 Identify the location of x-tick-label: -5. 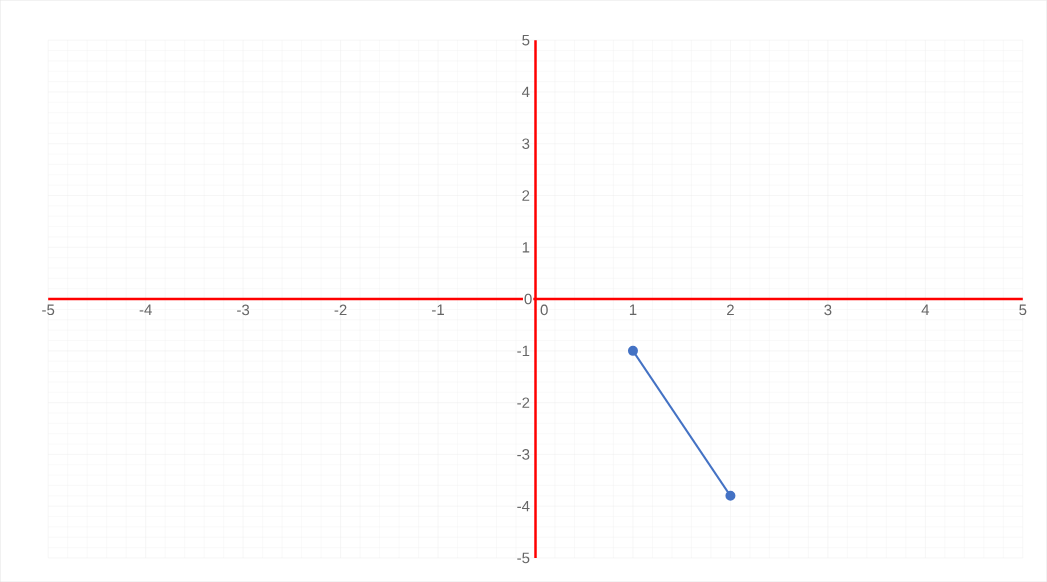
(48, 309).